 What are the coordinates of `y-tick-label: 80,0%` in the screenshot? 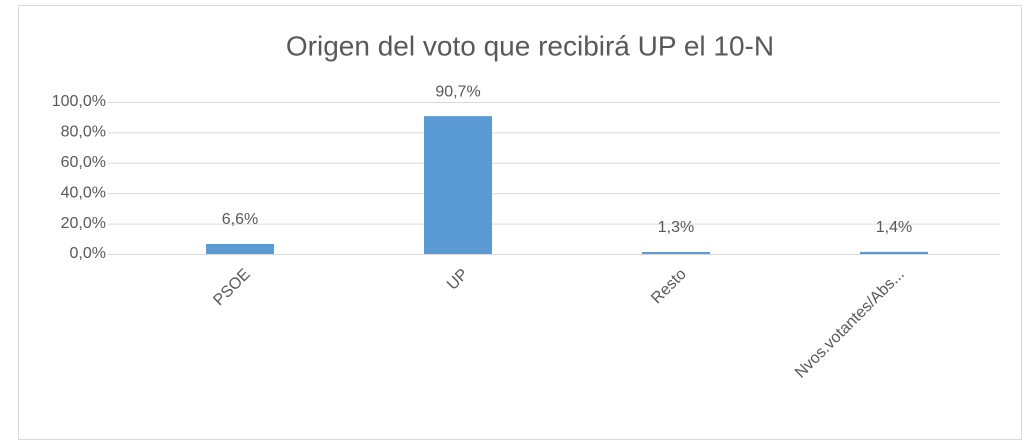 It's located at (83, 132).